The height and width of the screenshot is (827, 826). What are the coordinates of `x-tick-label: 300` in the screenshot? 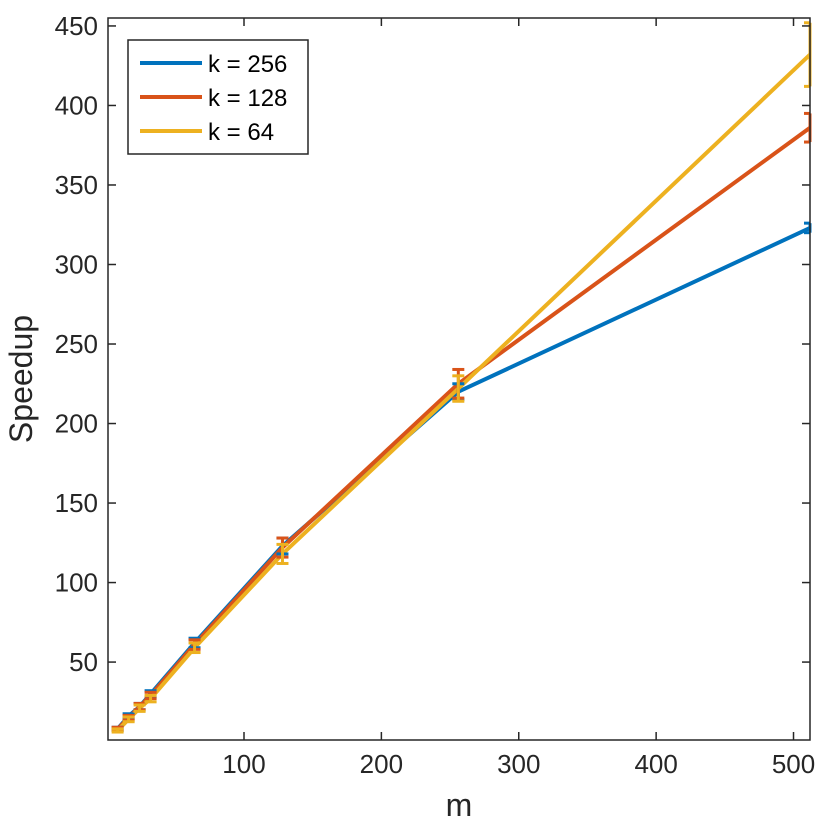 It's located at (518, 764).